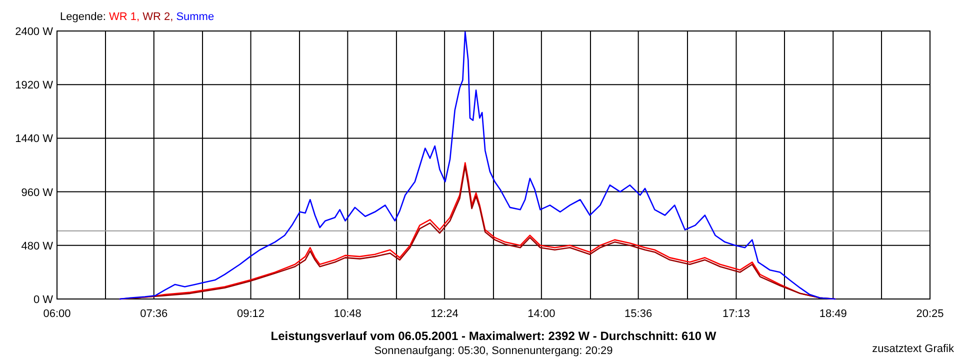 The image size is (960, 360). What do you see at coordinates (833, 314) in the screenshot?
I see `x-tick-label: 18:49` at bounding box center [833, 314].